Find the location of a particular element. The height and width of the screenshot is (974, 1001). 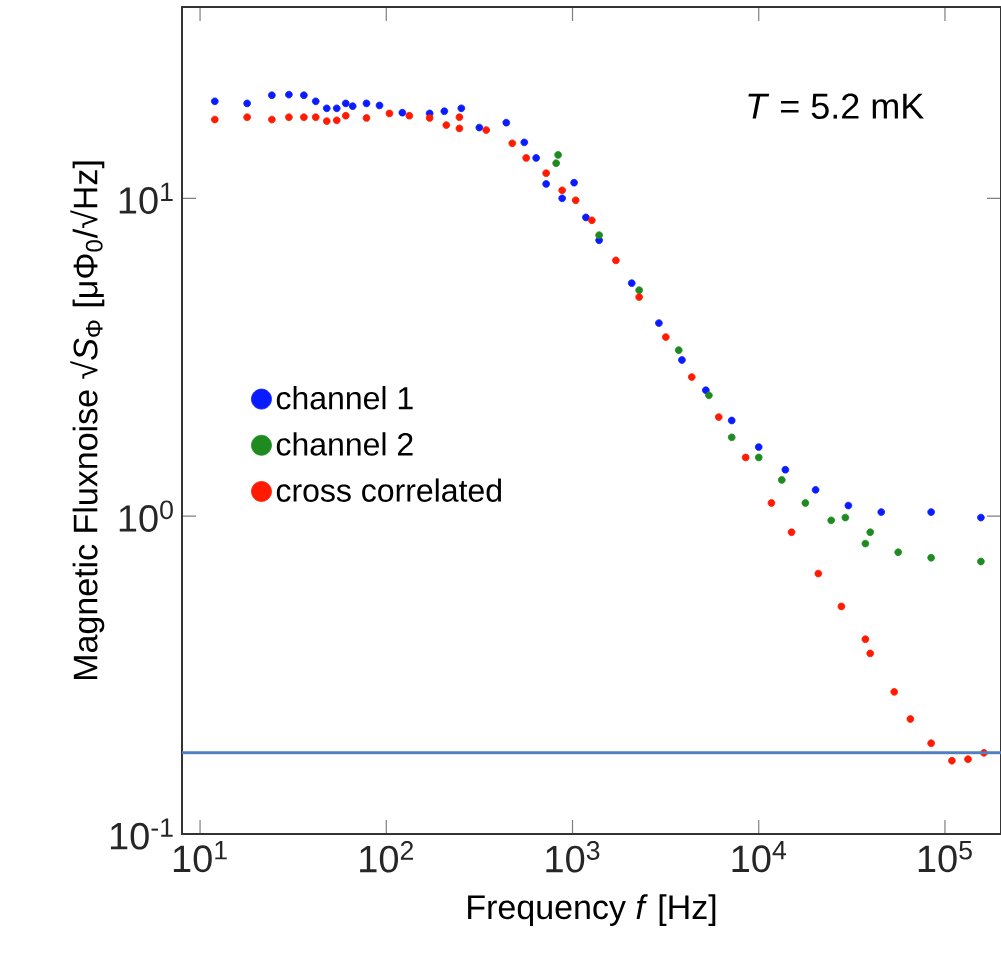

y-tick-label: 10$^{0}$ is located at coordinates (146, 516).